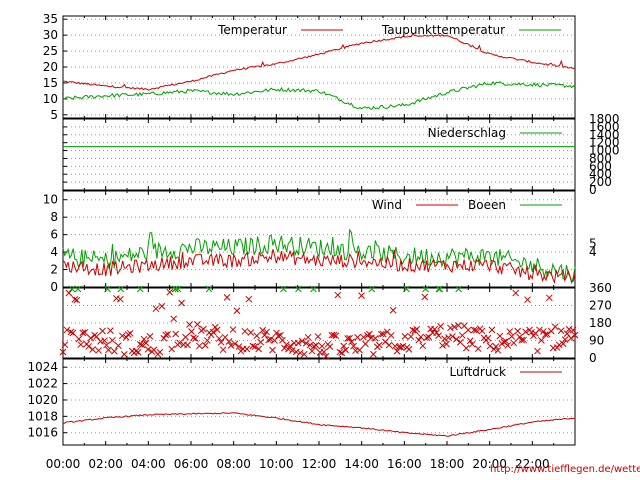 This screenshot has height=480, width=640. Describe the element at coordinates (487, 205) in the screenshot. I see `legend-boeen-label: Boeen` at that location.